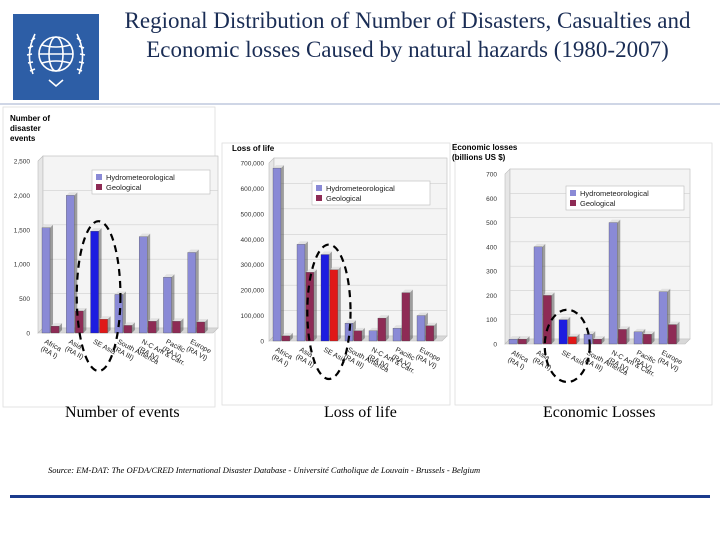 The image size is (720, 540). Describe the element at coordinates (479, 157) in the screenshot. I see `y-axis-title: (billions US $)` at that location.